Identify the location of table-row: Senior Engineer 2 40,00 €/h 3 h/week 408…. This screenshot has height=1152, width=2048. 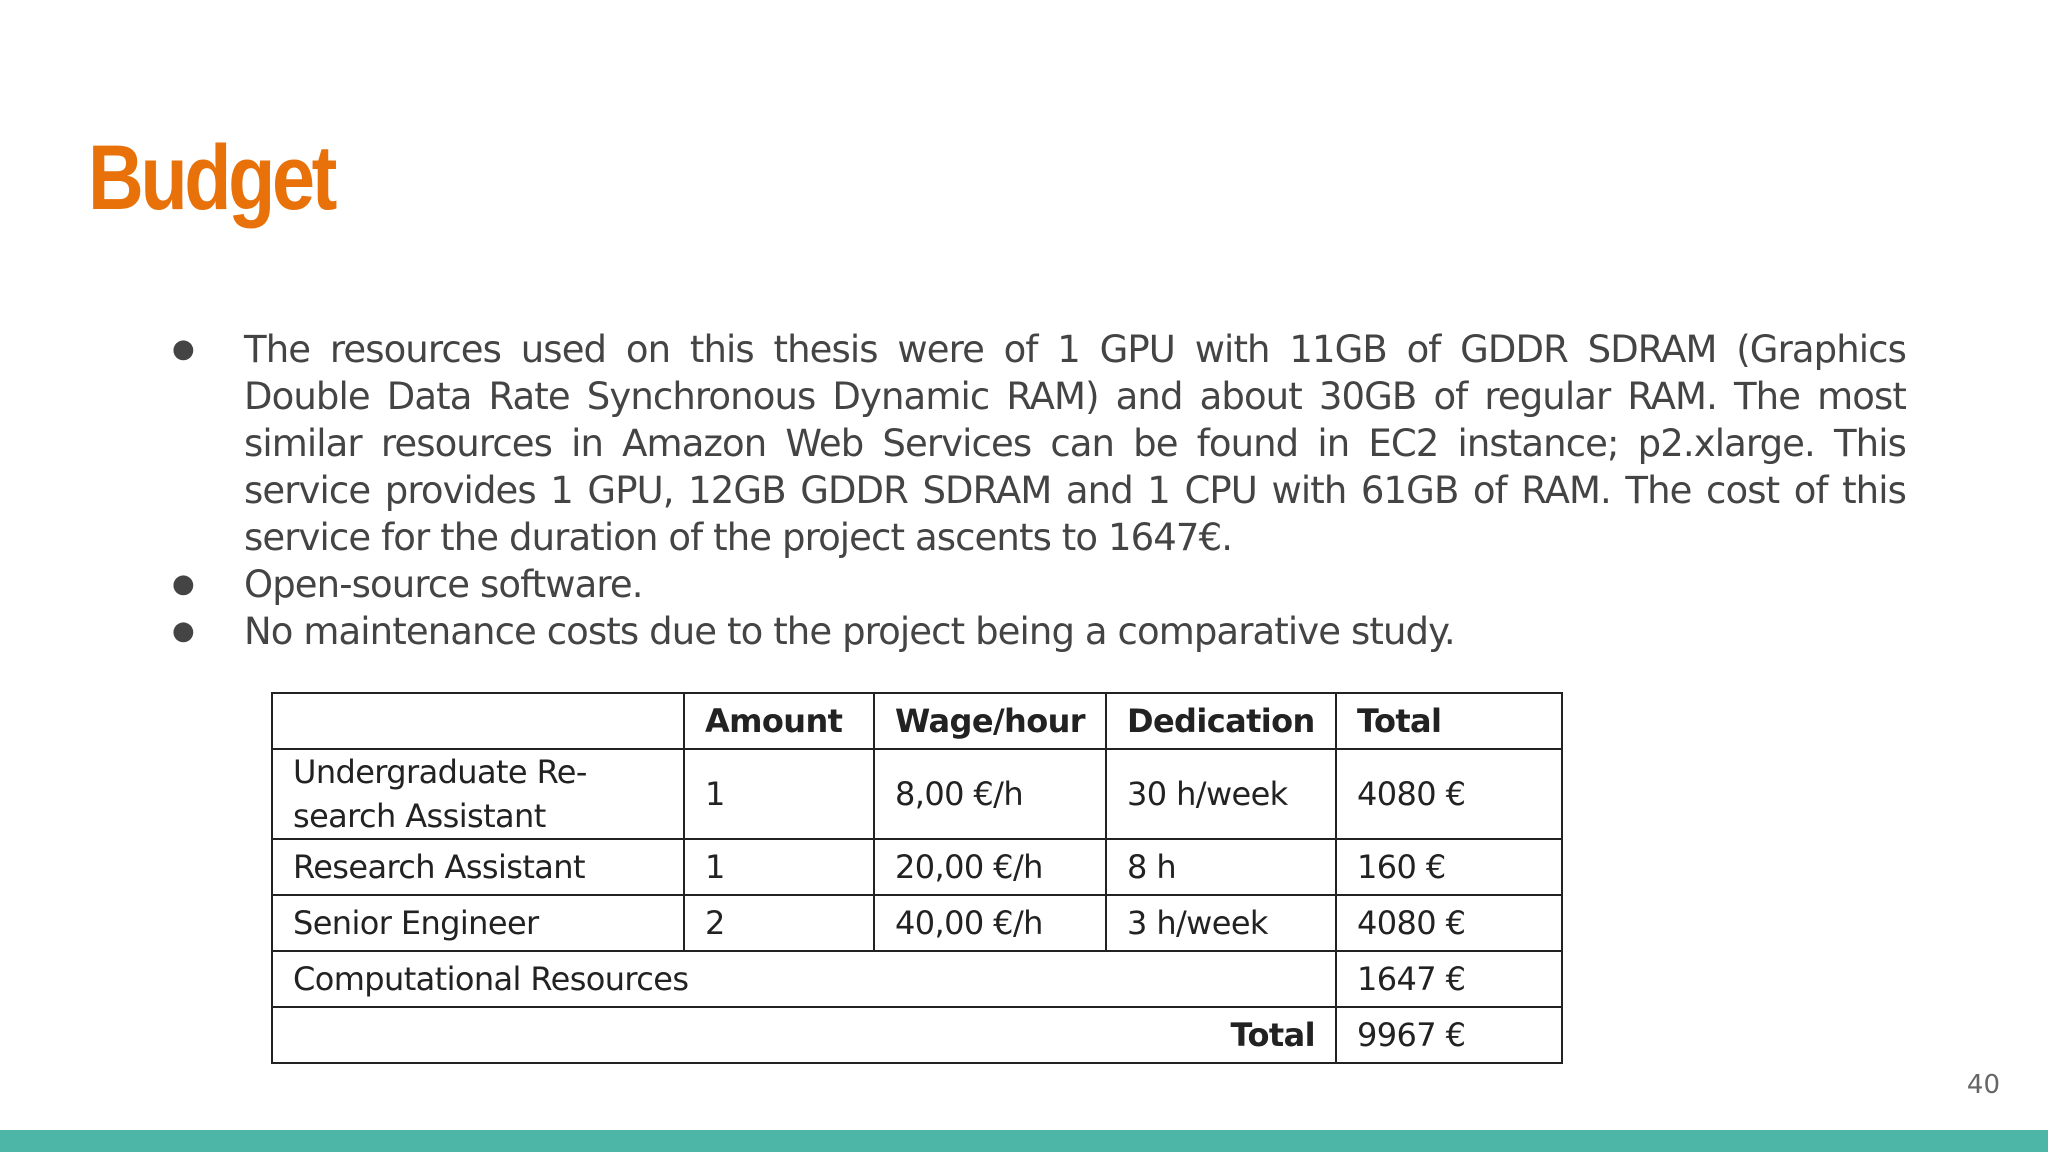
(917, 923).